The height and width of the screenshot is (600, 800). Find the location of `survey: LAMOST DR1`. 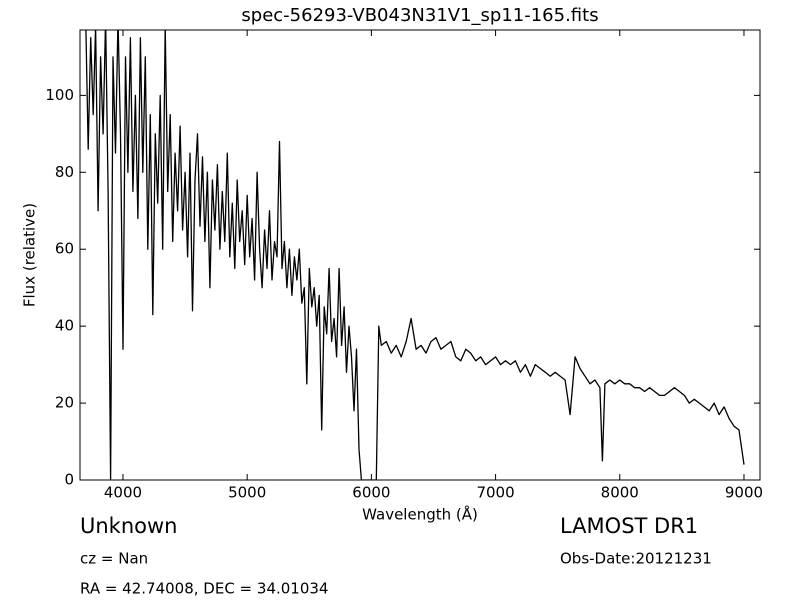

survey: LAMOST DR1 is located at coordinates (629, 526).